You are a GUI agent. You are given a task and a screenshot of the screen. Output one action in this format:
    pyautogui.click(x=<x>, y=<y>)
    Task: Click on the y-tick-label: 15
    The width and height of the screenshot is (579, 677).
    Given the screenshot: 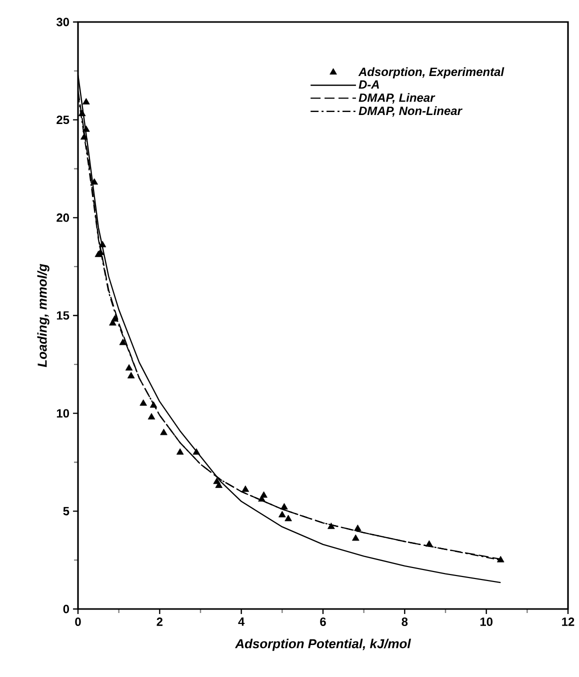 What is the action you would take?
    pyautogui.click(x=63, y=315)
    